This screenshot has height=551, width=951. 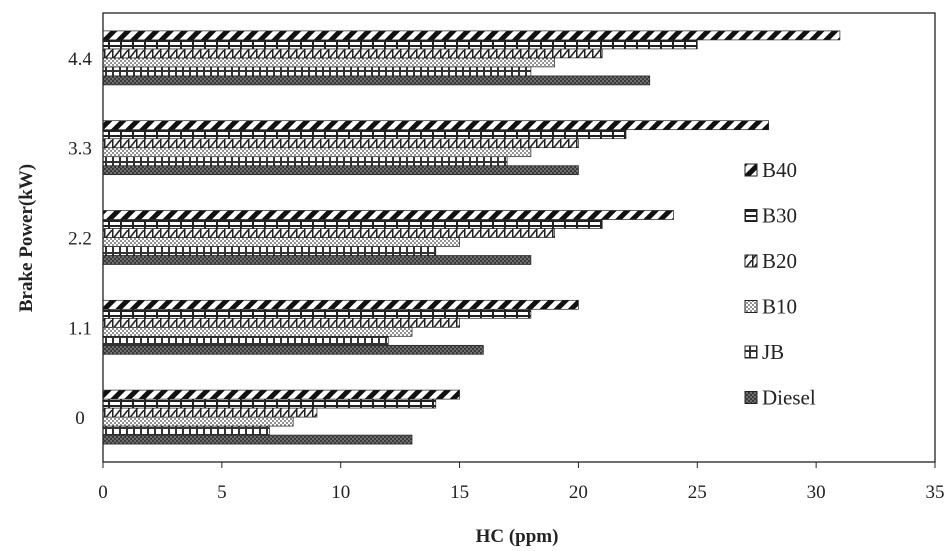 I want to click on x-tick-label: 35, so click(x=935, y=492).